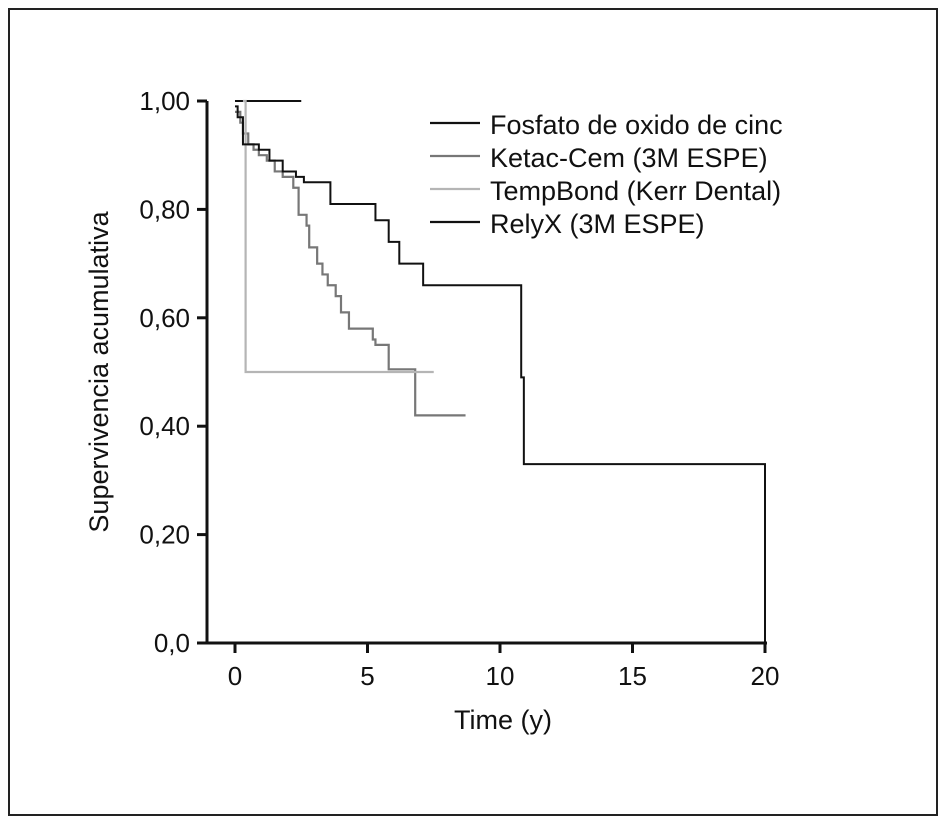  I want to click on x-tick-label: 15, so click(632, 676).